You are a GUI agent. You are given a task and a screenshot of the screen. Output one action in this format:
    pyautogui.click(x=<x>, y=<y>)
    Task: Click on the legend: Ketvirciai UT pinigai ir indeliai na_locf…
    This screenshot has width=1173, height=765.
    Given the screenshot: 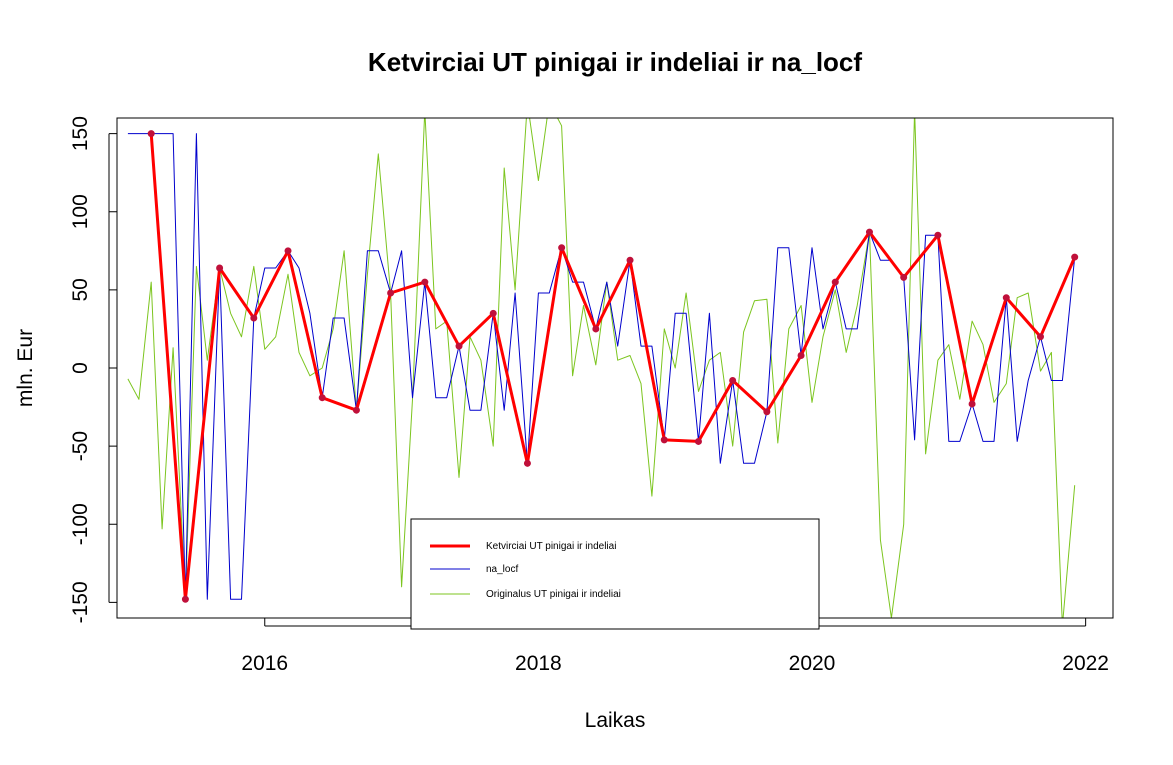 What is the action you would take?
    pyautogui.click(x=615, y=574)
    